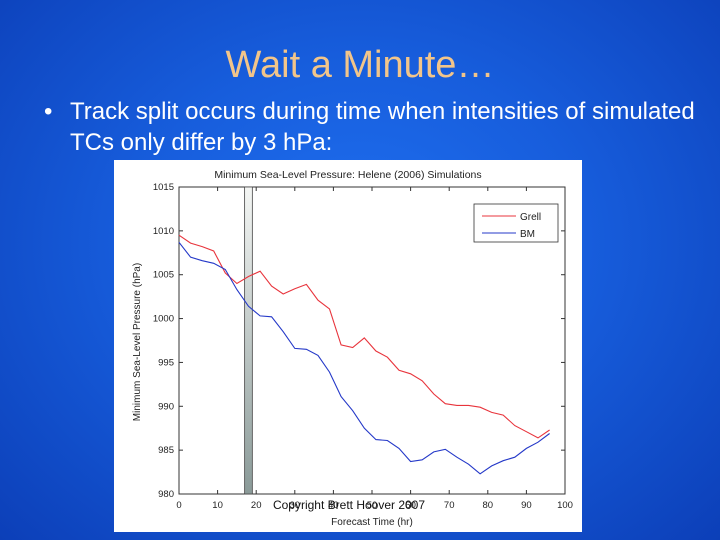 This screenshot has width=720, height=540. Describe the element at coordinates (166, 362) in the screenshot. I see `y-tick-label: 995` at that location.